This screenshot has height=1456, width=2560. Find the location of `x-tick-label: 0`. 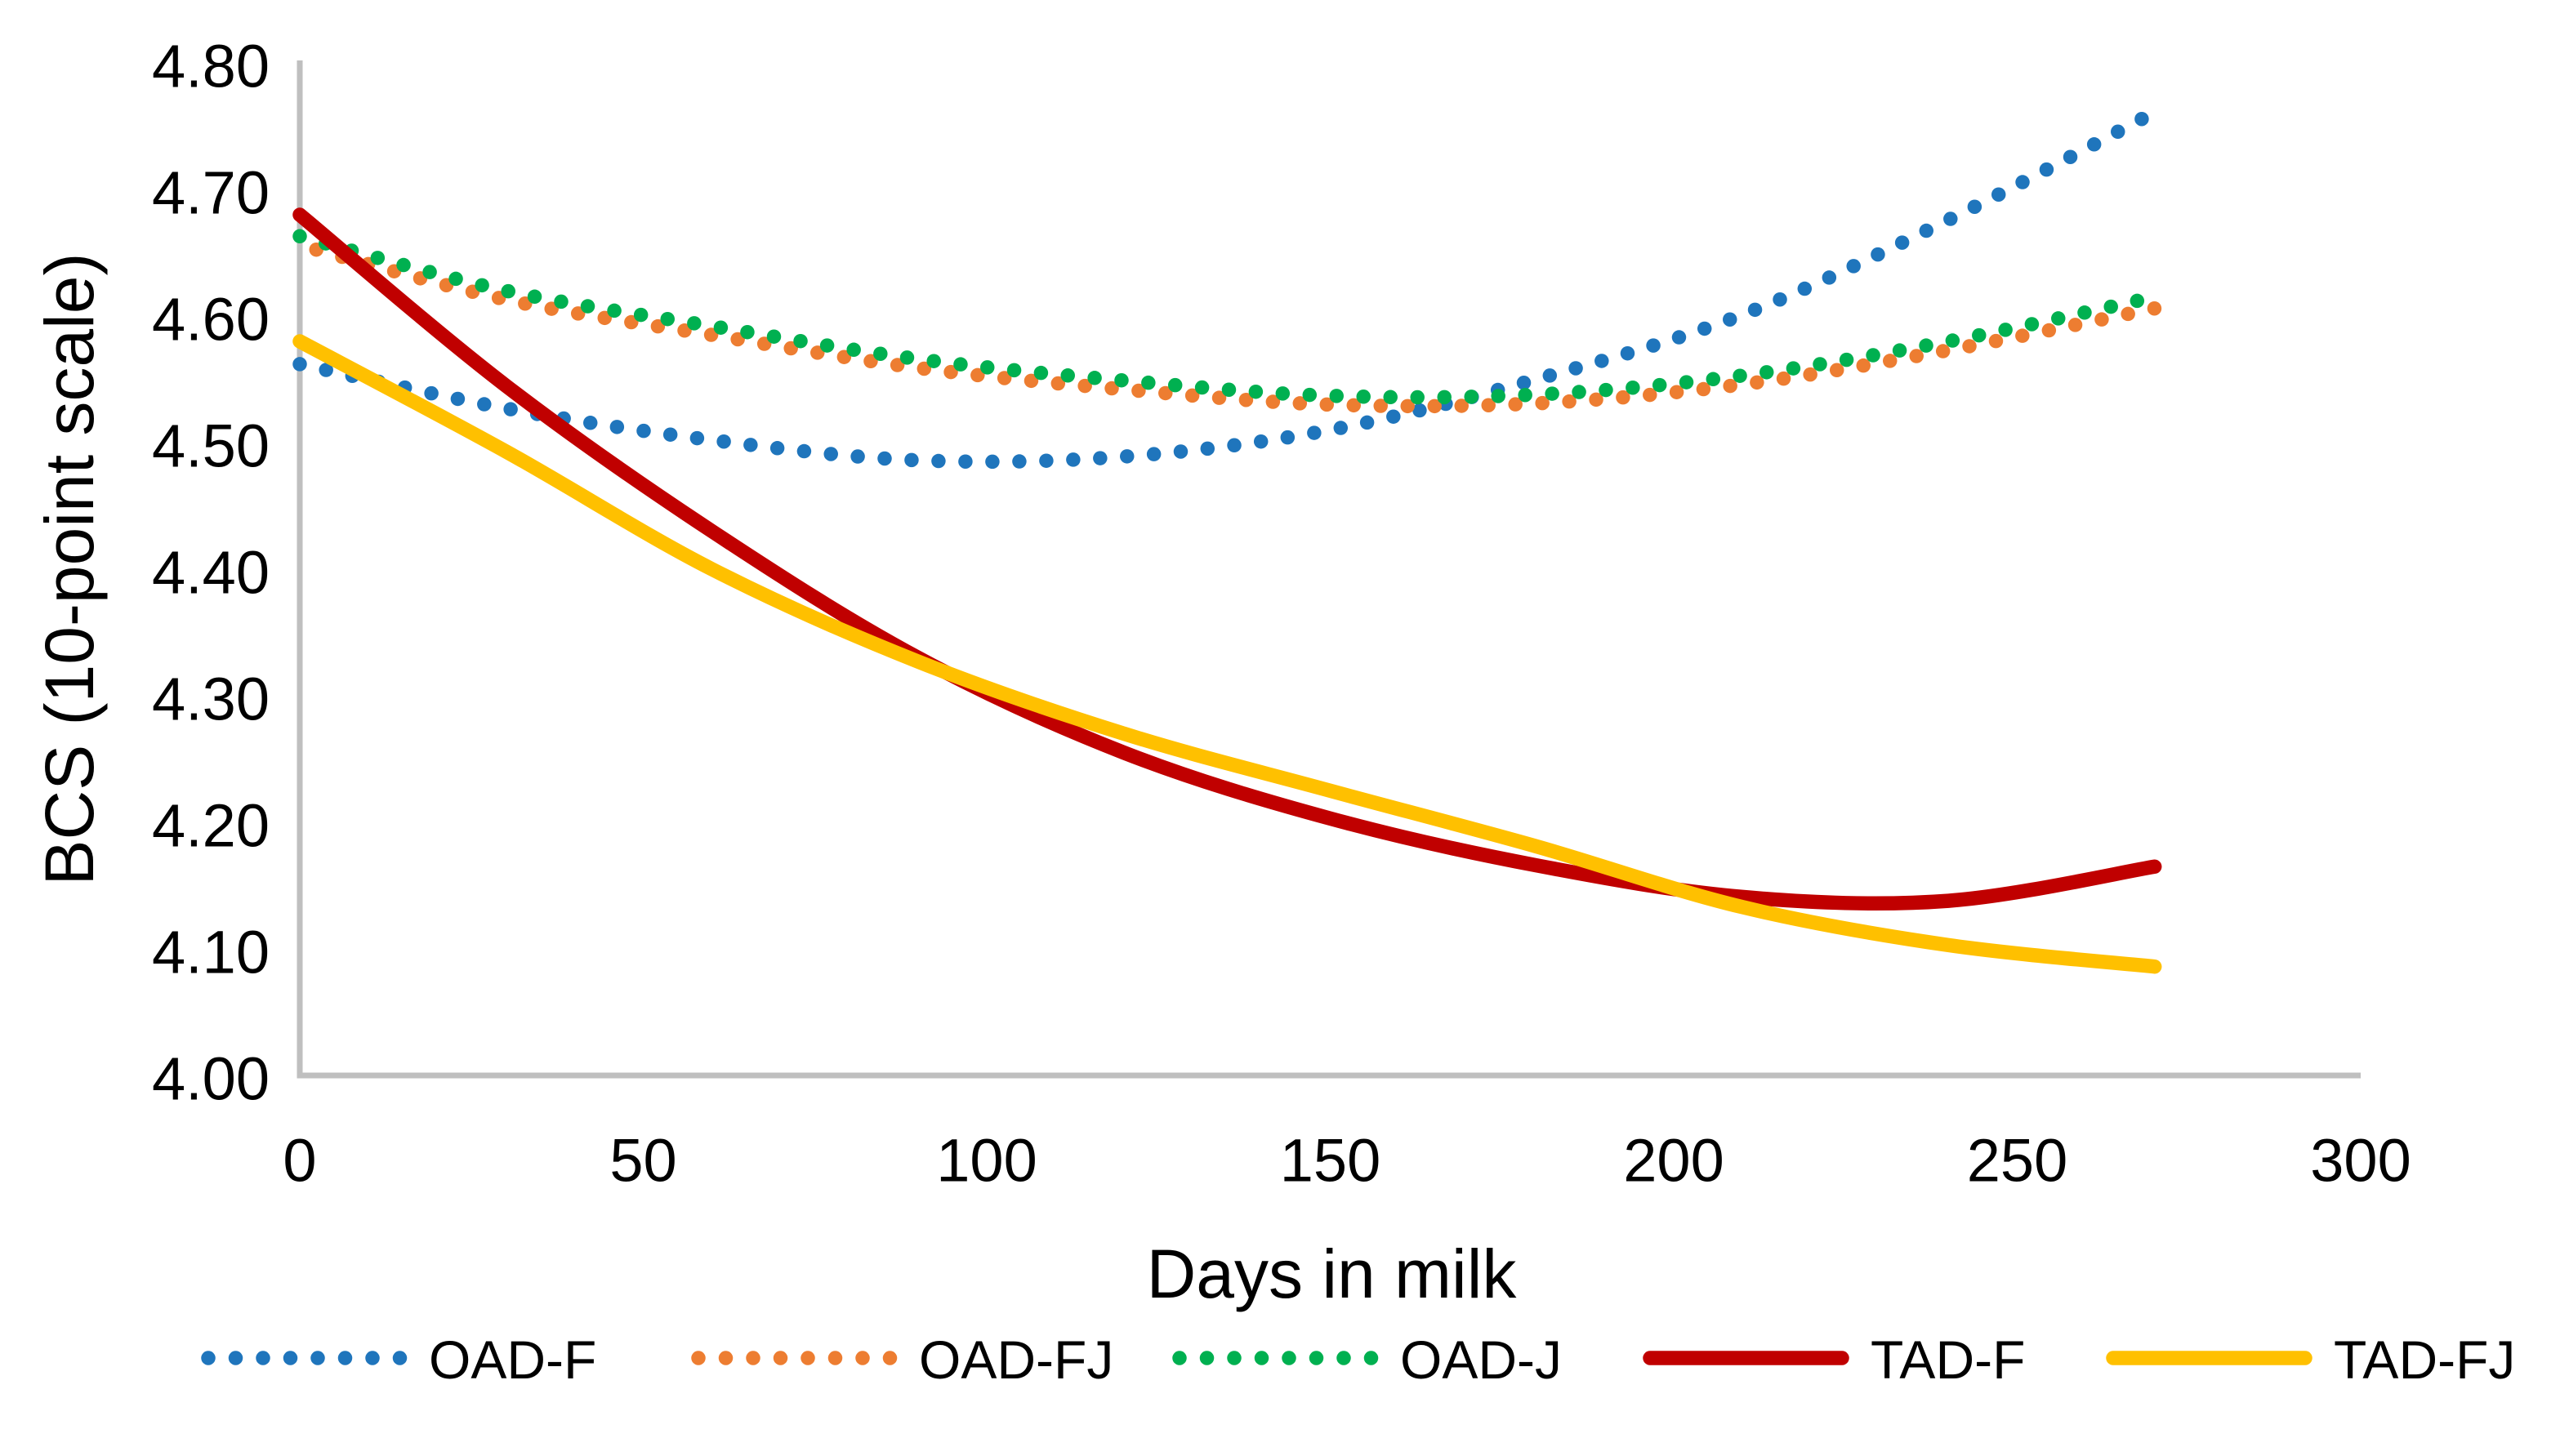

x-tick-label: 0 is located at coordinates (299, 1161).